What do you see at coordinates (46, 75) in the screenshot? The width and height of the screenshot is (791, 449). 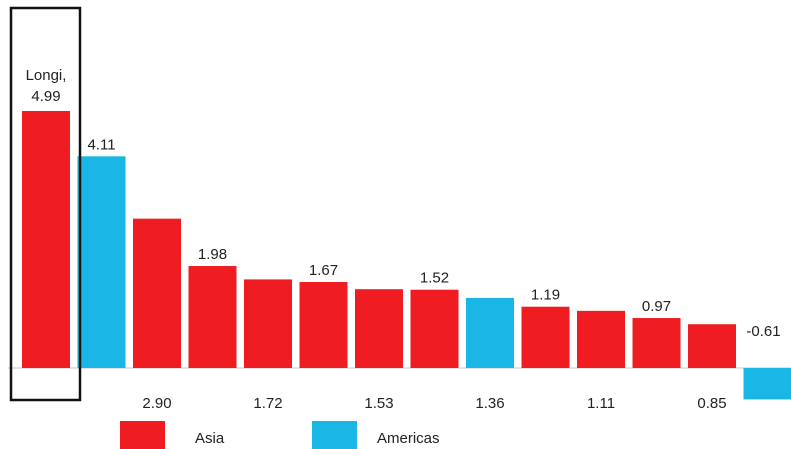 I see `highlight-label-name: Longi,` at bounding box center [46, 75].